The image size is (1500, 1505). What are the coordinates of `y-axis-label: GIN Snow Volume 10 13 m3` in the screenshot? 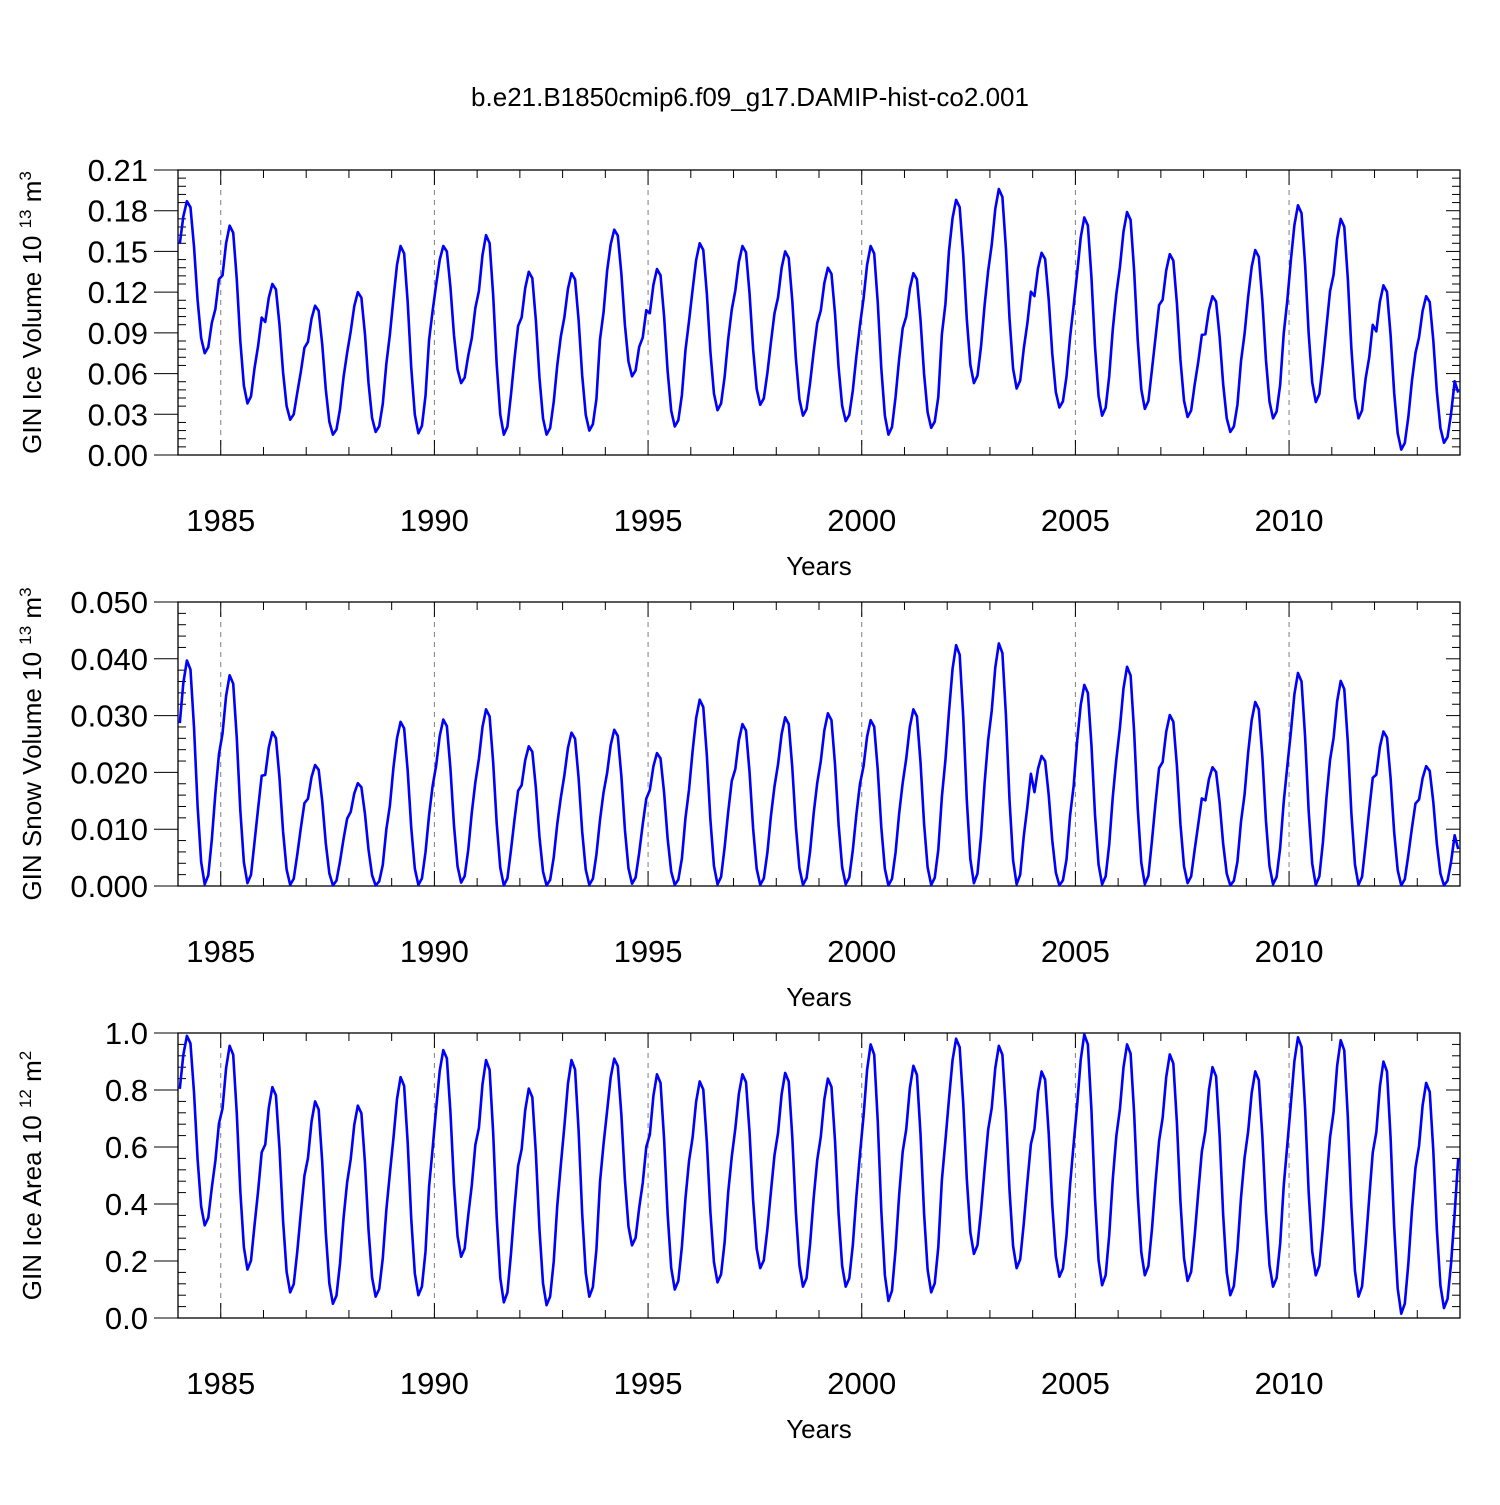 It's located at (31, 743).